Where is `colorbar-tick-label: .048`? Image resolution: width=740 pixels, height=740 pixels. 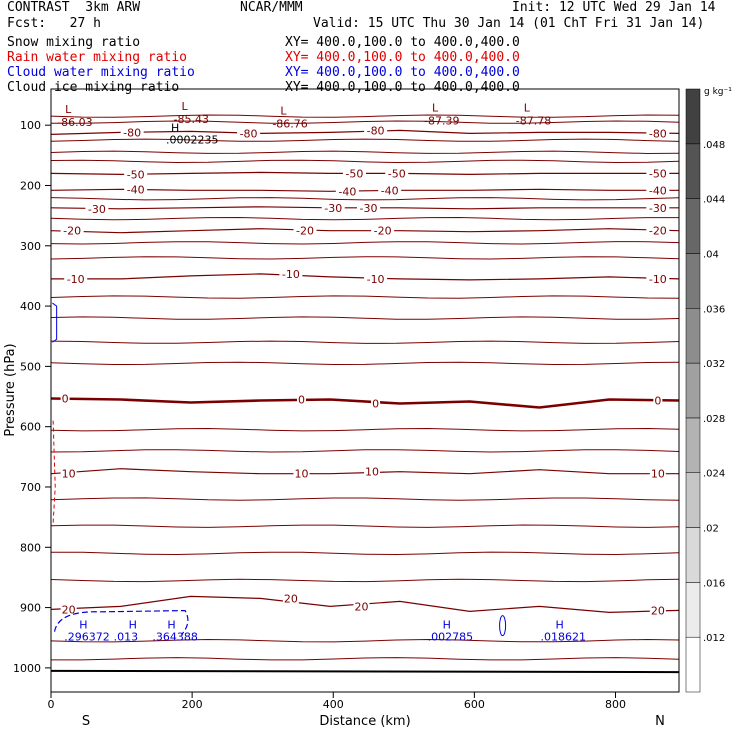 colorbar-tick-label: .048 is located at coordinates (714, 145).